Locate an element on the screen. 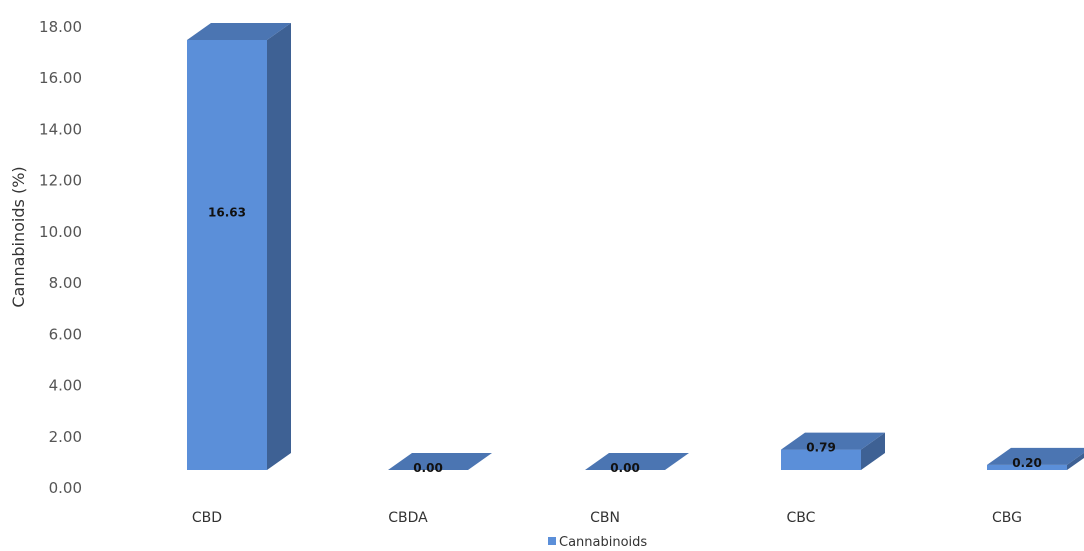 This screenshot has width=1084, height=551. bar-cbn is located at coordinates (637, 461).